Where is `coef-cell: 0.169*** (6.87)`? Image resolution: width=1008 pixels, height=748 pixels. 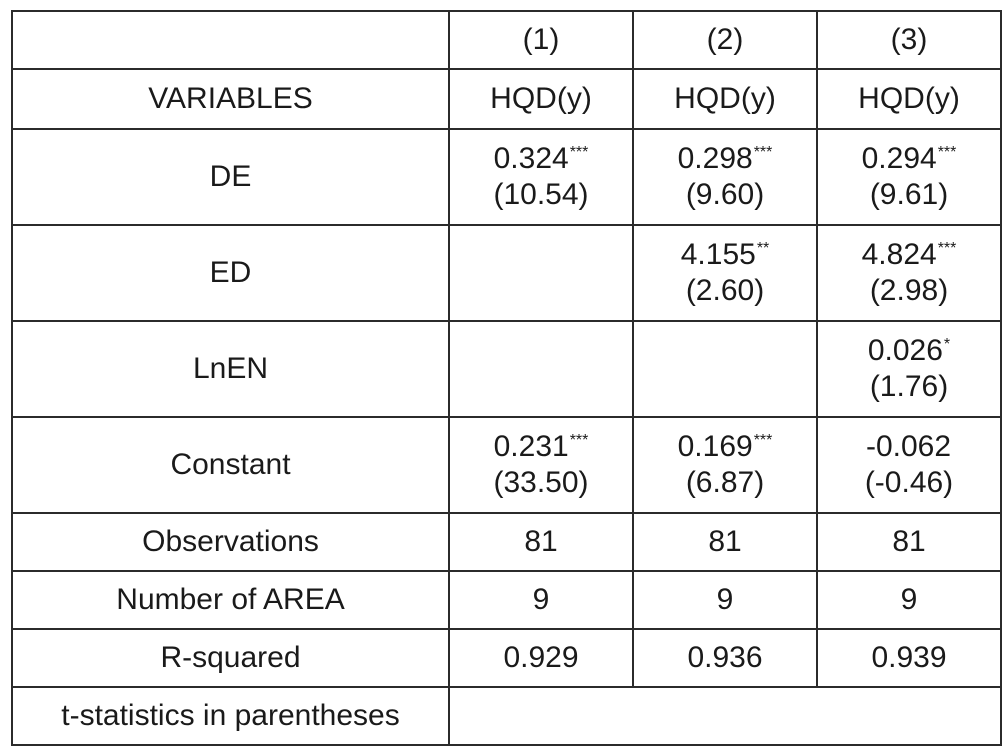 coef-cell: 0.169*** (6.87) is located at coordinates (725, 465).